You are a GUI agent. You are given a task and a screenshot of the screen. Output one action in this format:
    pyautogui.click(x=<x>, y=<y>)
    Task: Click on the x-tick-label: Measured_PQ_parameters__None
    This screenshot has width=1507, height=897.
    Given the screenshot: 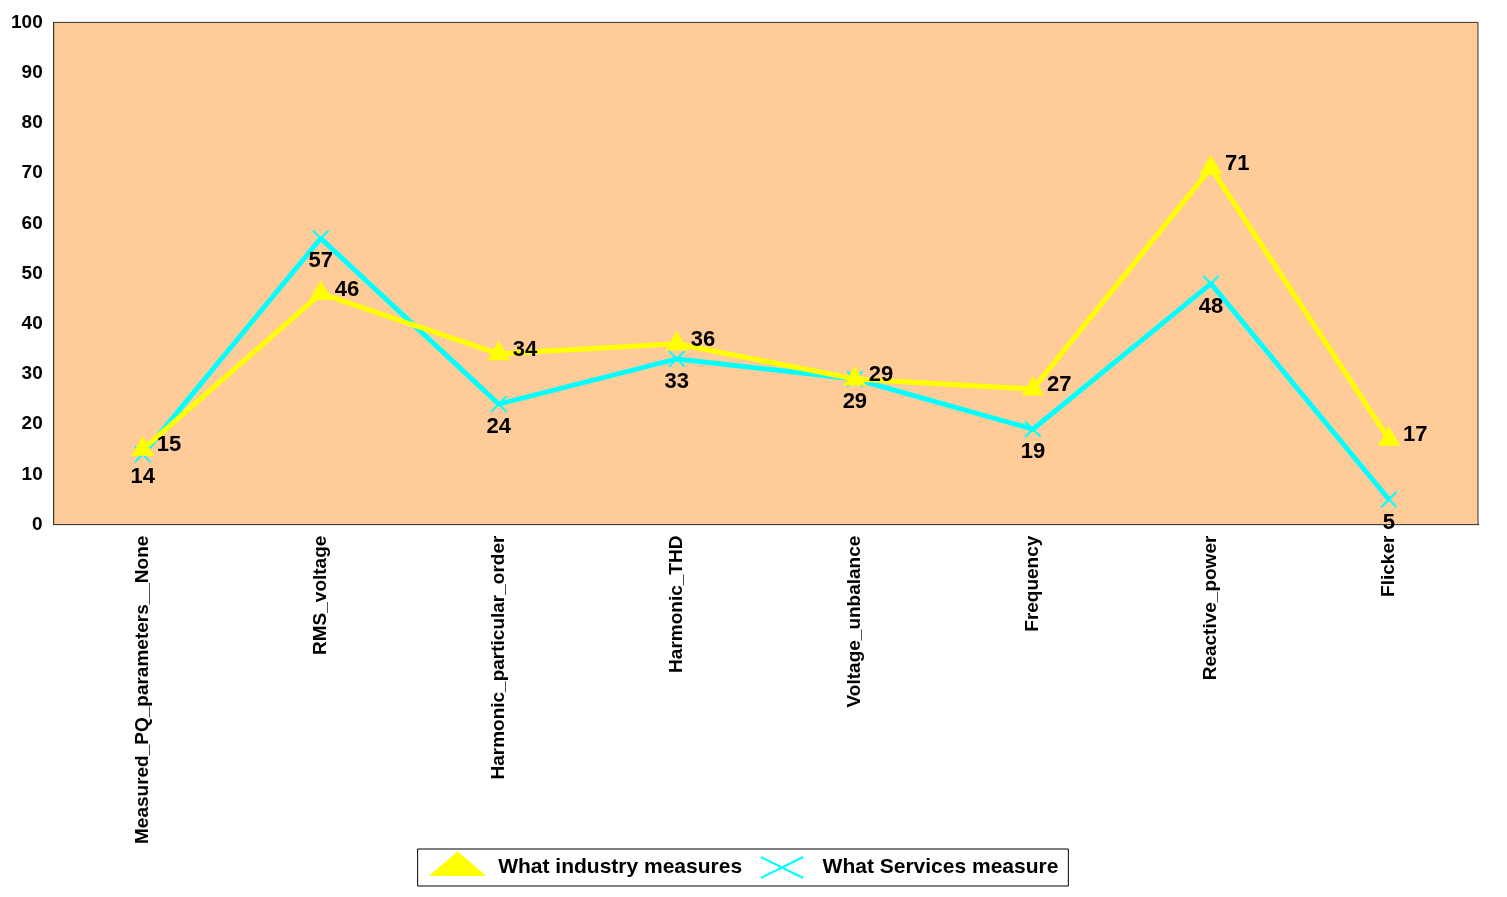 What is the action you would take?
    pyautogui.click(x=141, y=690)
    